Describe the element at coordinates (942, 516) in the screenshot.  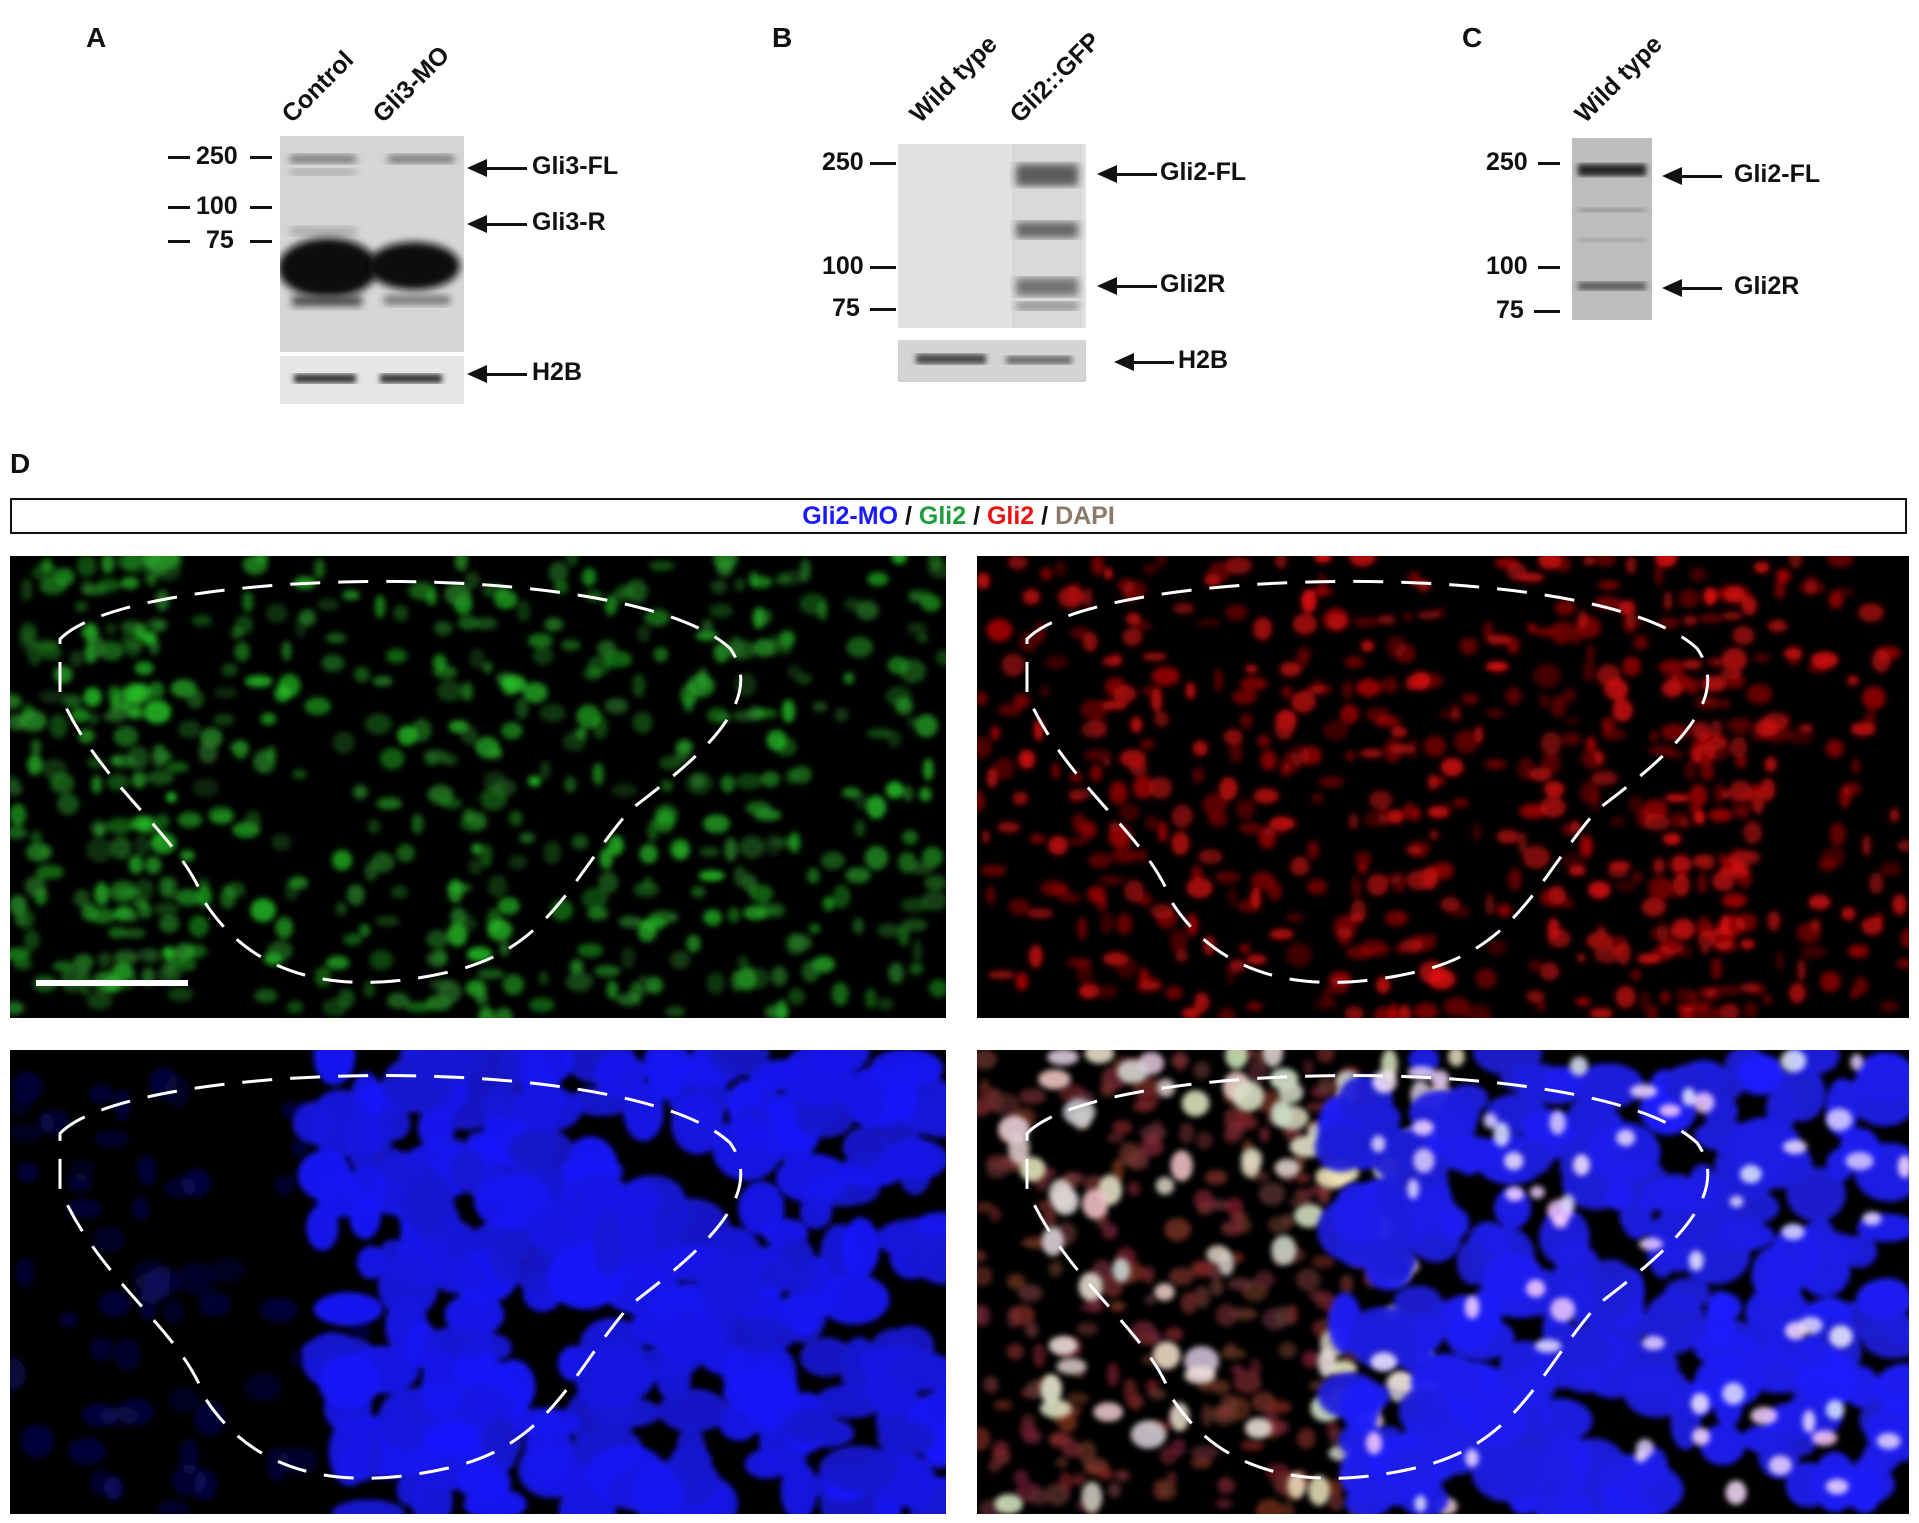
I see `legend-gli2-green: Gli2` at that location.